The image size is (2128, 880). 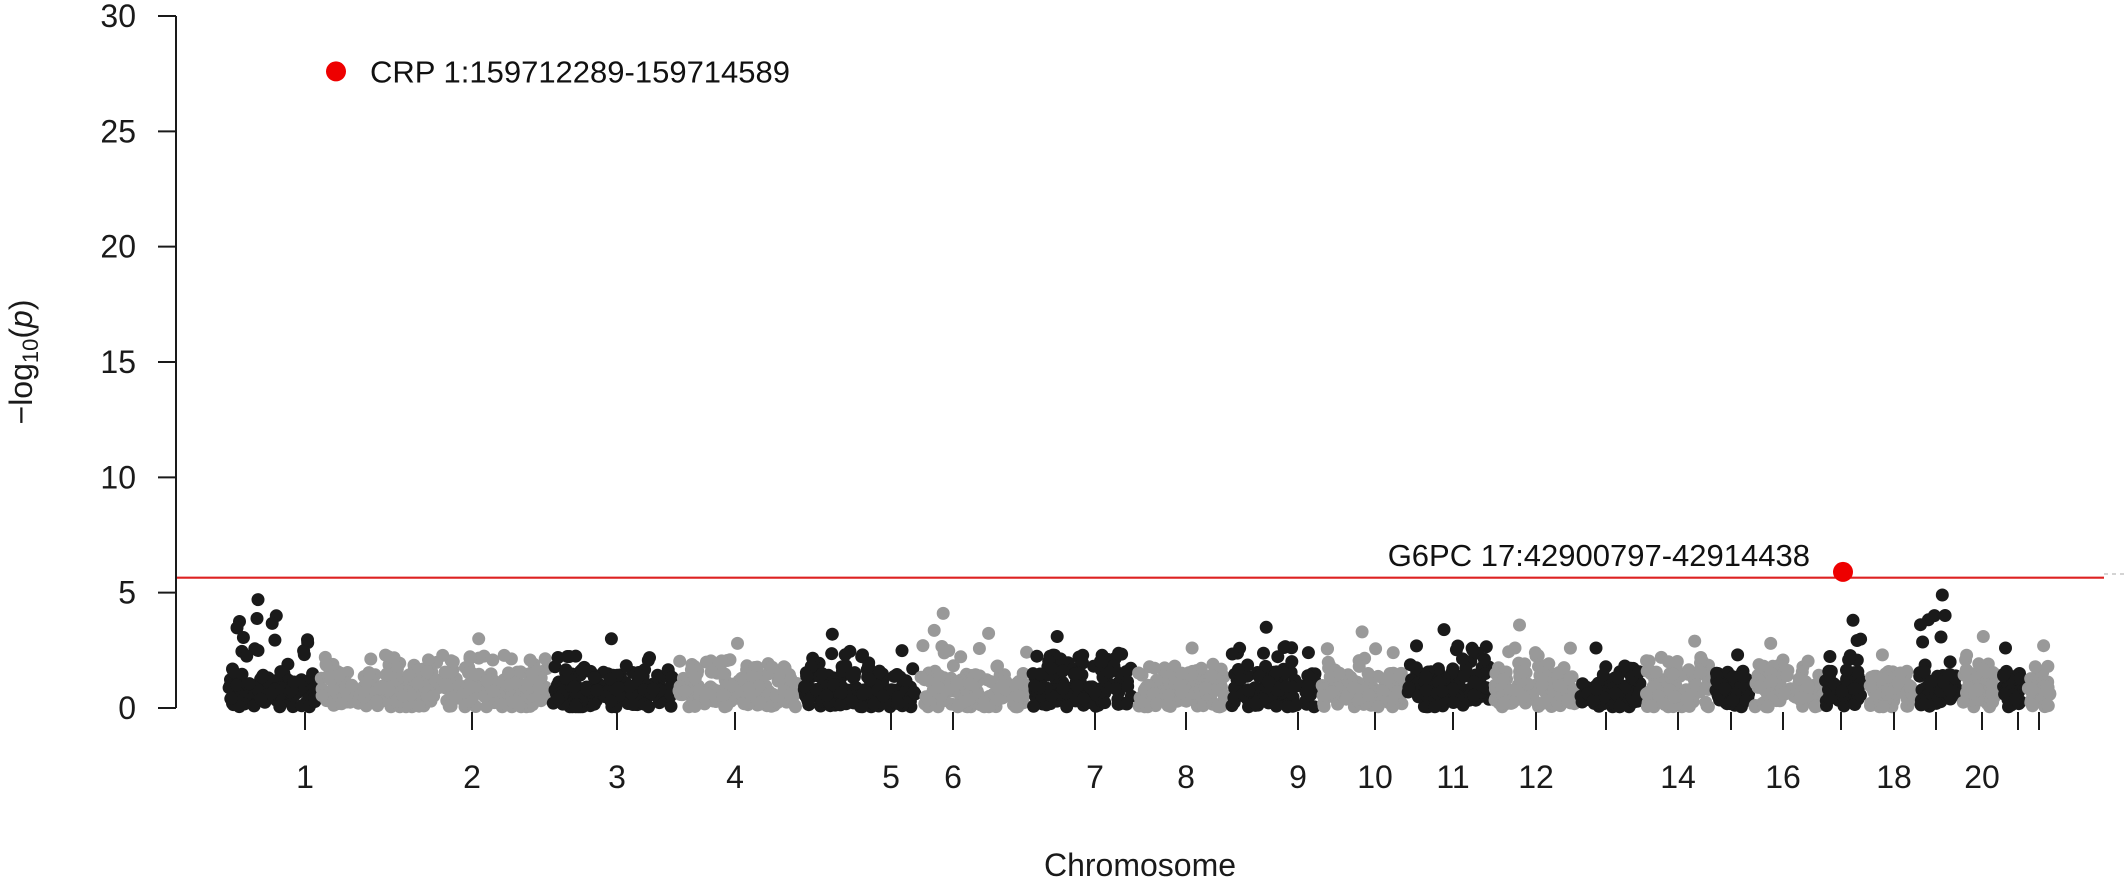 What do you see at coordinates (580, 71) in the screenshot?
I see `highlighted-snp-label: CRP 1:159712289-159714589` at bounding box center [580, 71].